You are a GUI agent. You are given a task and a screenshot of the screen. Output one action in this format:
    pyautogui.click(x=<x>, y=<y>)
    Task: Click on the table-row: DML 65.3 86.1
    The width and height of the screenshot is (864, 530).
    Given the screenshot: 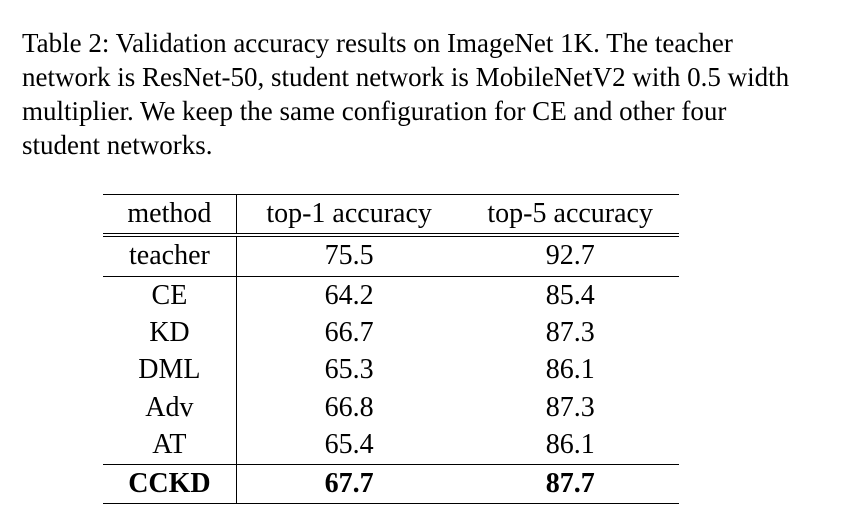 What is the action you would take?
    pyautogui.click(x=391, y=370)
    